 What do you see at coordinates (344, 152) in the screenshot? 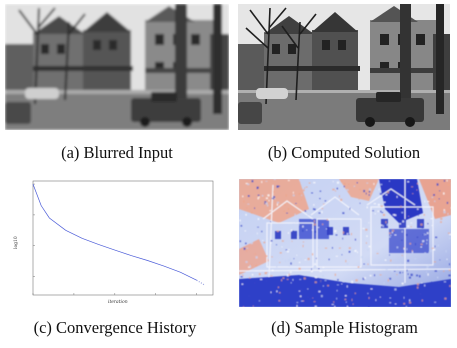
I see `caption-b: (b) Computed Solution` at bounding box center [344, 152].